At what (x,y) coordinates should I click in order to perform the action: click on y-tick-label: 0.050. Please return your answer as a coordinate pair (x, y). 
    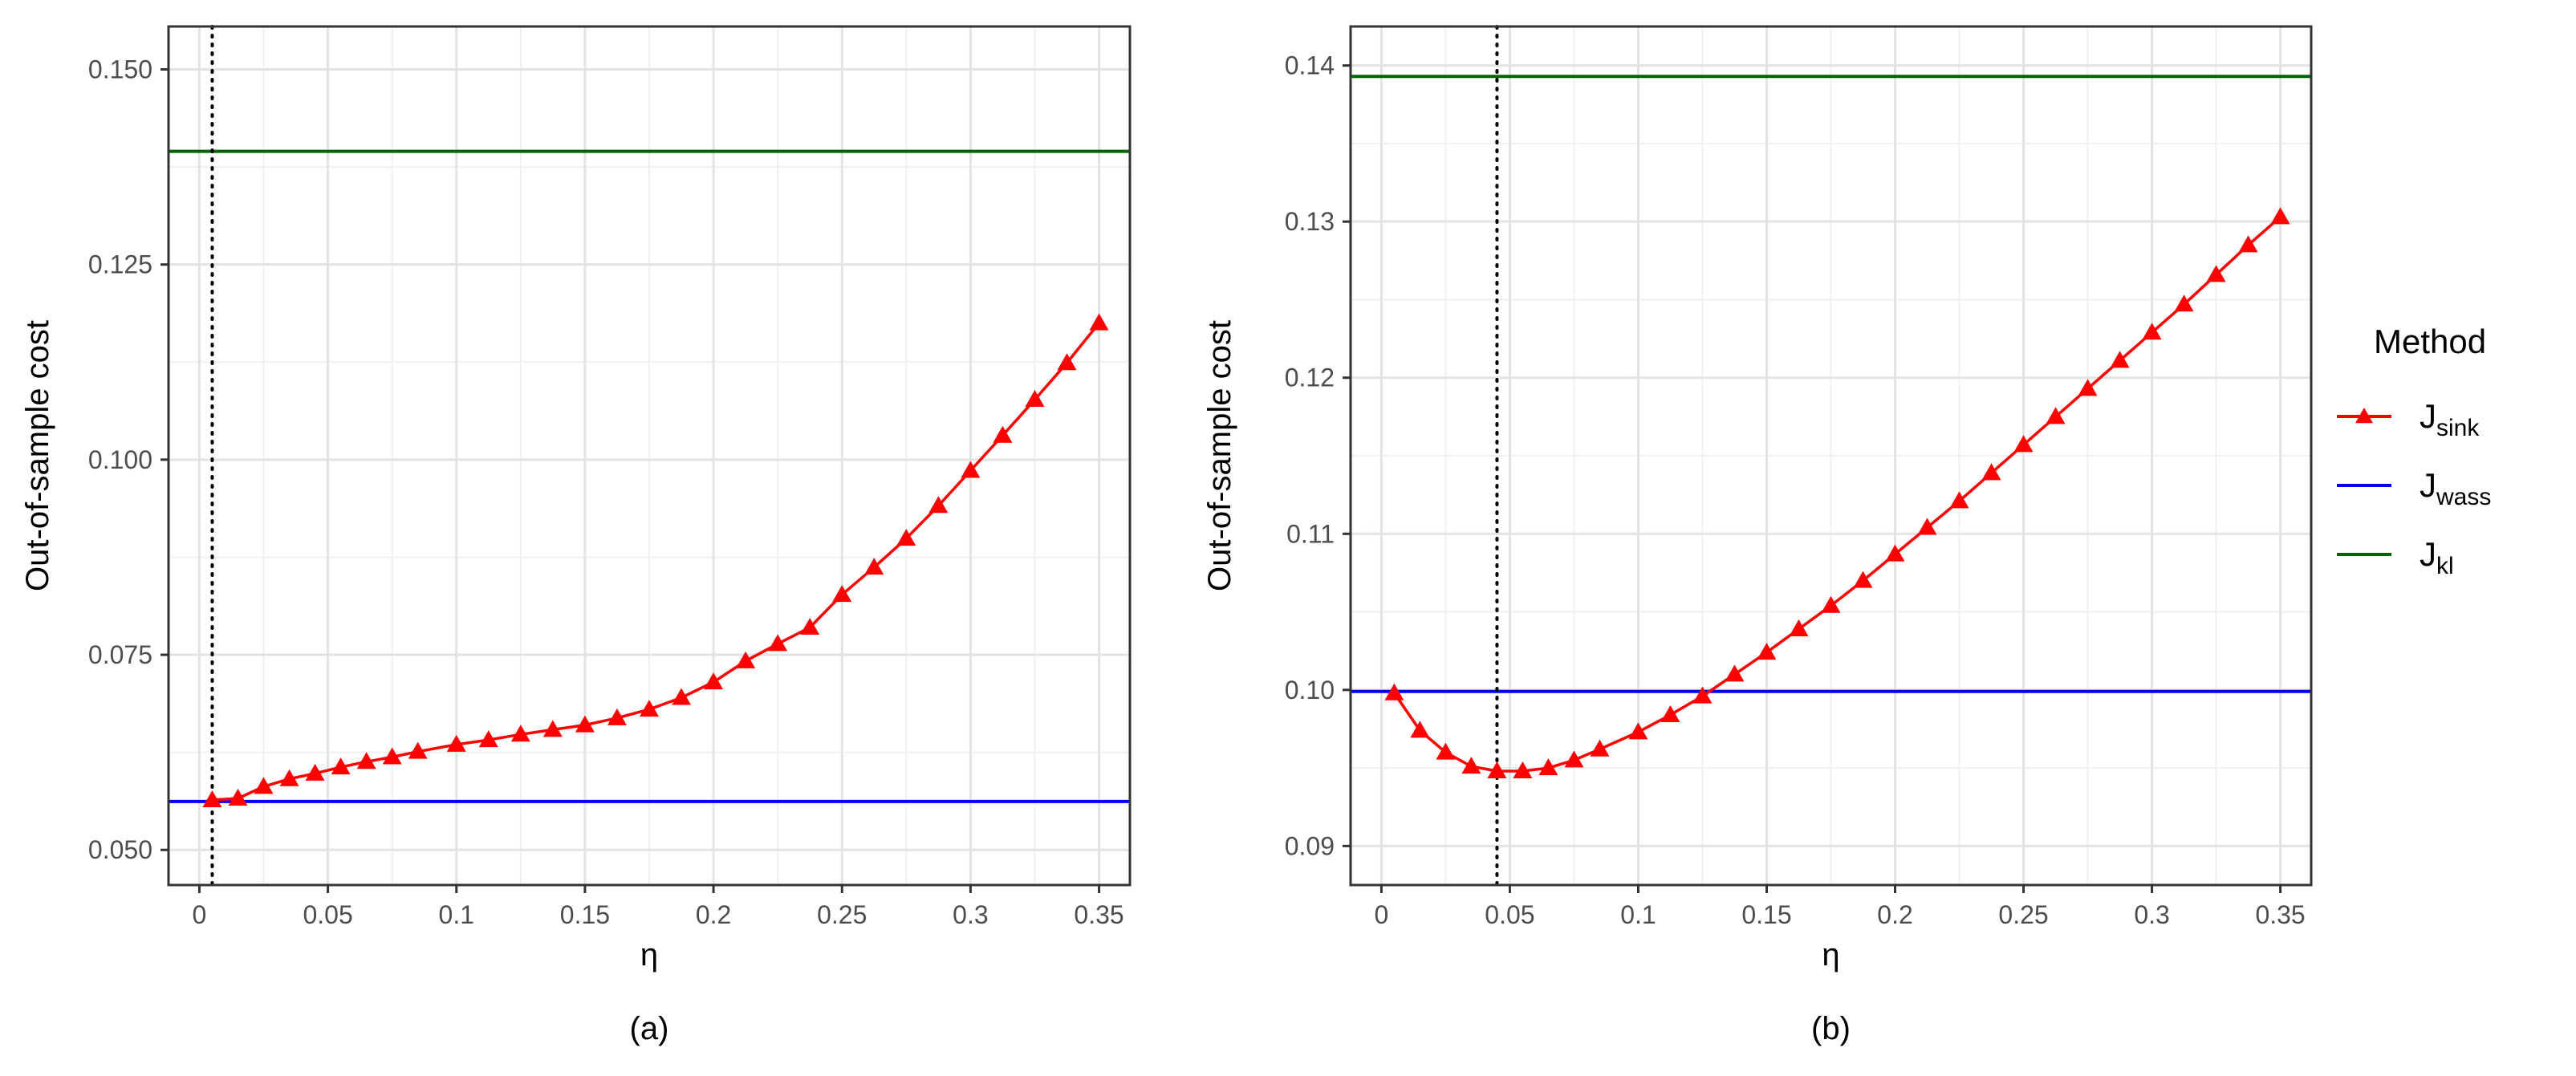
    Looking at the image, I should click on (120, 850).